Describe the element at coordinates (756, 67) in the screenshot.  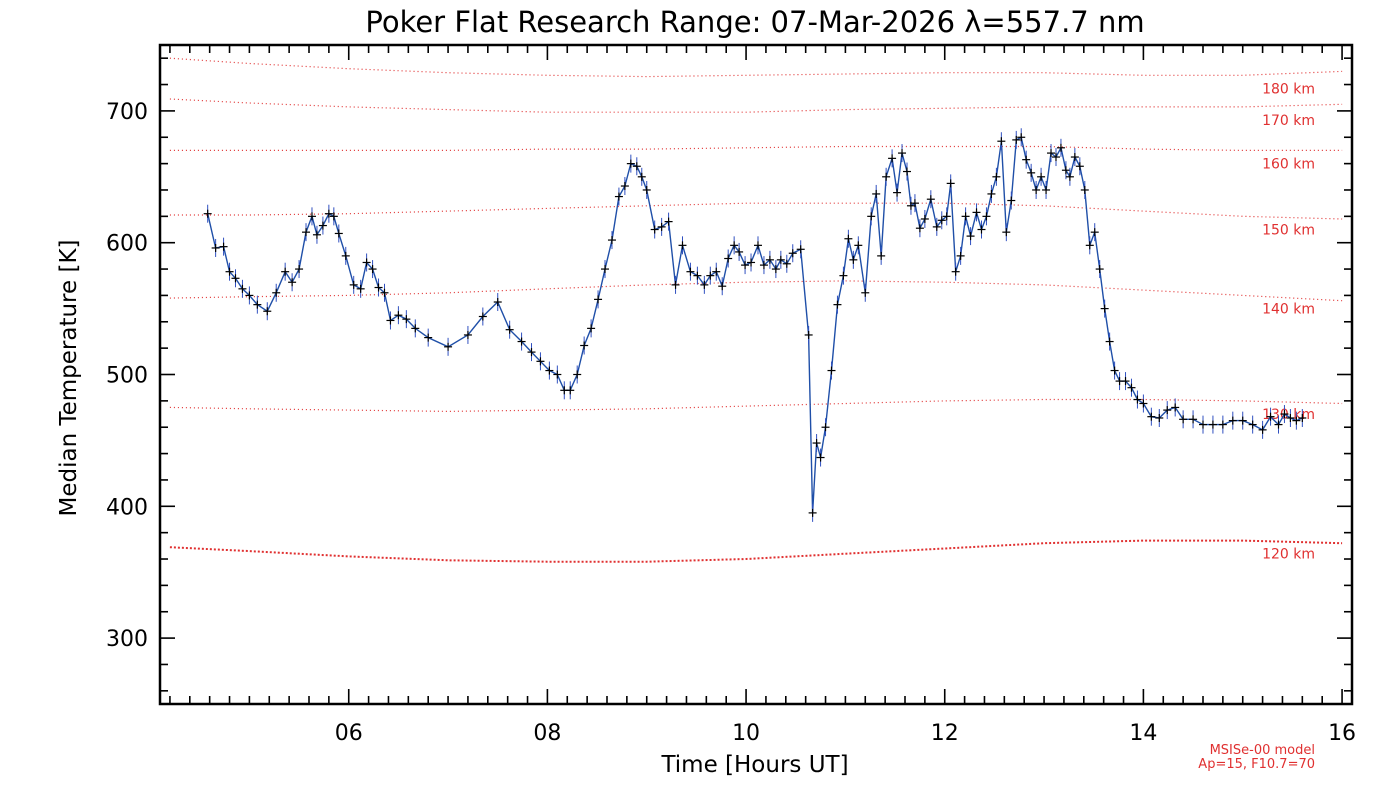
I see `model-curve-180km` at that location.